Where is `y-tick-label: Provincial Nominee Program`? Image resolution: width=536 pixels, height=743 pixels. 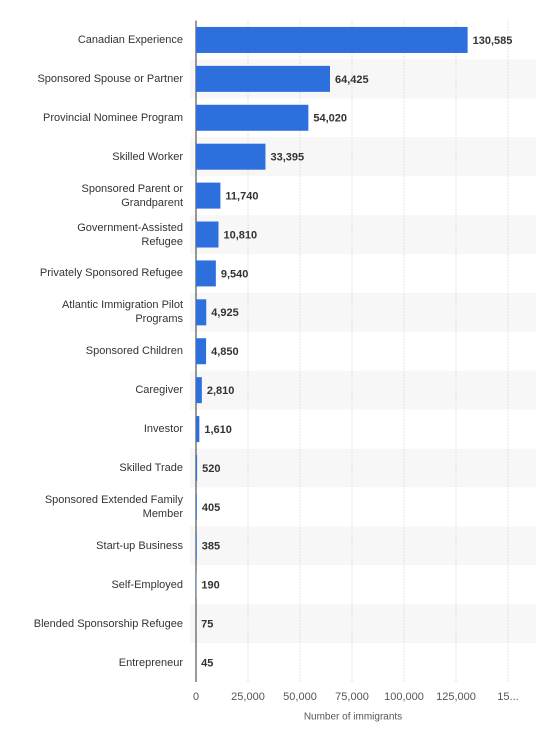 y-tick-label: Provincial Nominee Program is located at coordinates (113, 117).